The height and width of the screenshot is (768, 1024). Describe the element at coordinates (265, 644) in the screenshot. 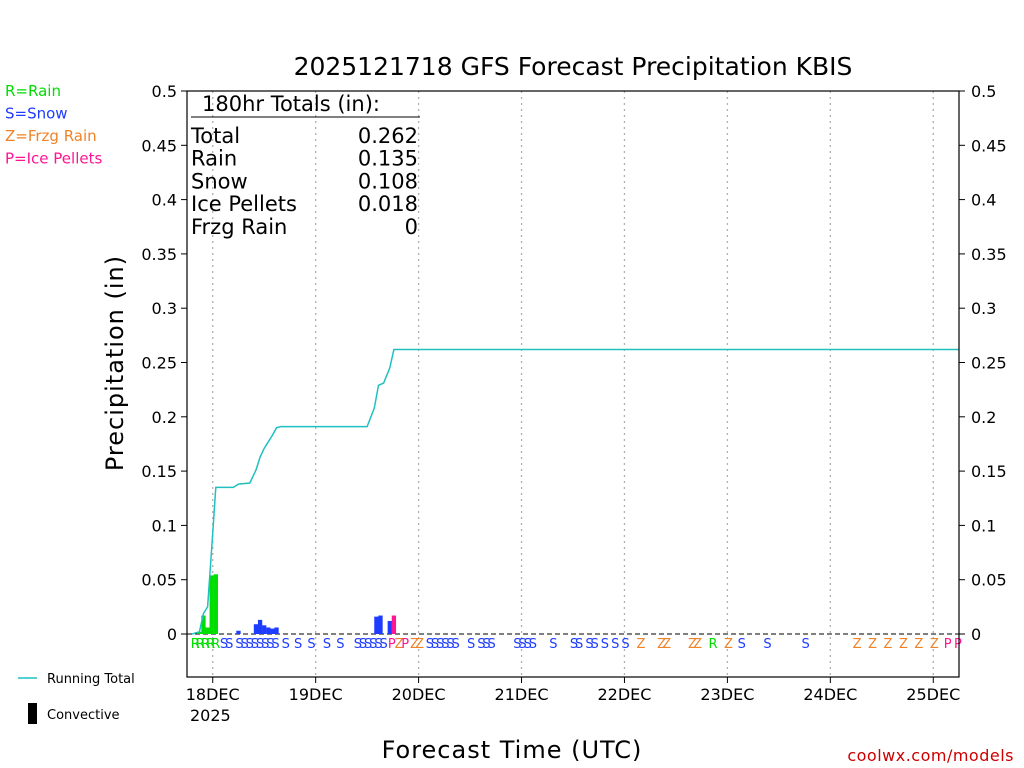

I see `ptype-marker-12: S` at that location.